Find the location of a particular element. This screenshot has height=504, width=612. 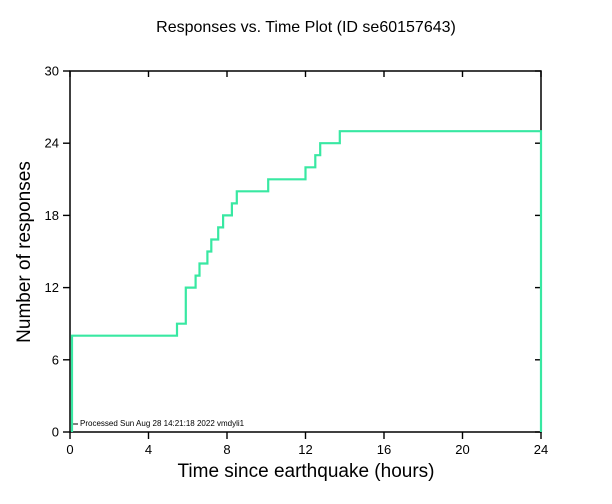

x-tick-label: 4 is located at coordinates (148, 449).